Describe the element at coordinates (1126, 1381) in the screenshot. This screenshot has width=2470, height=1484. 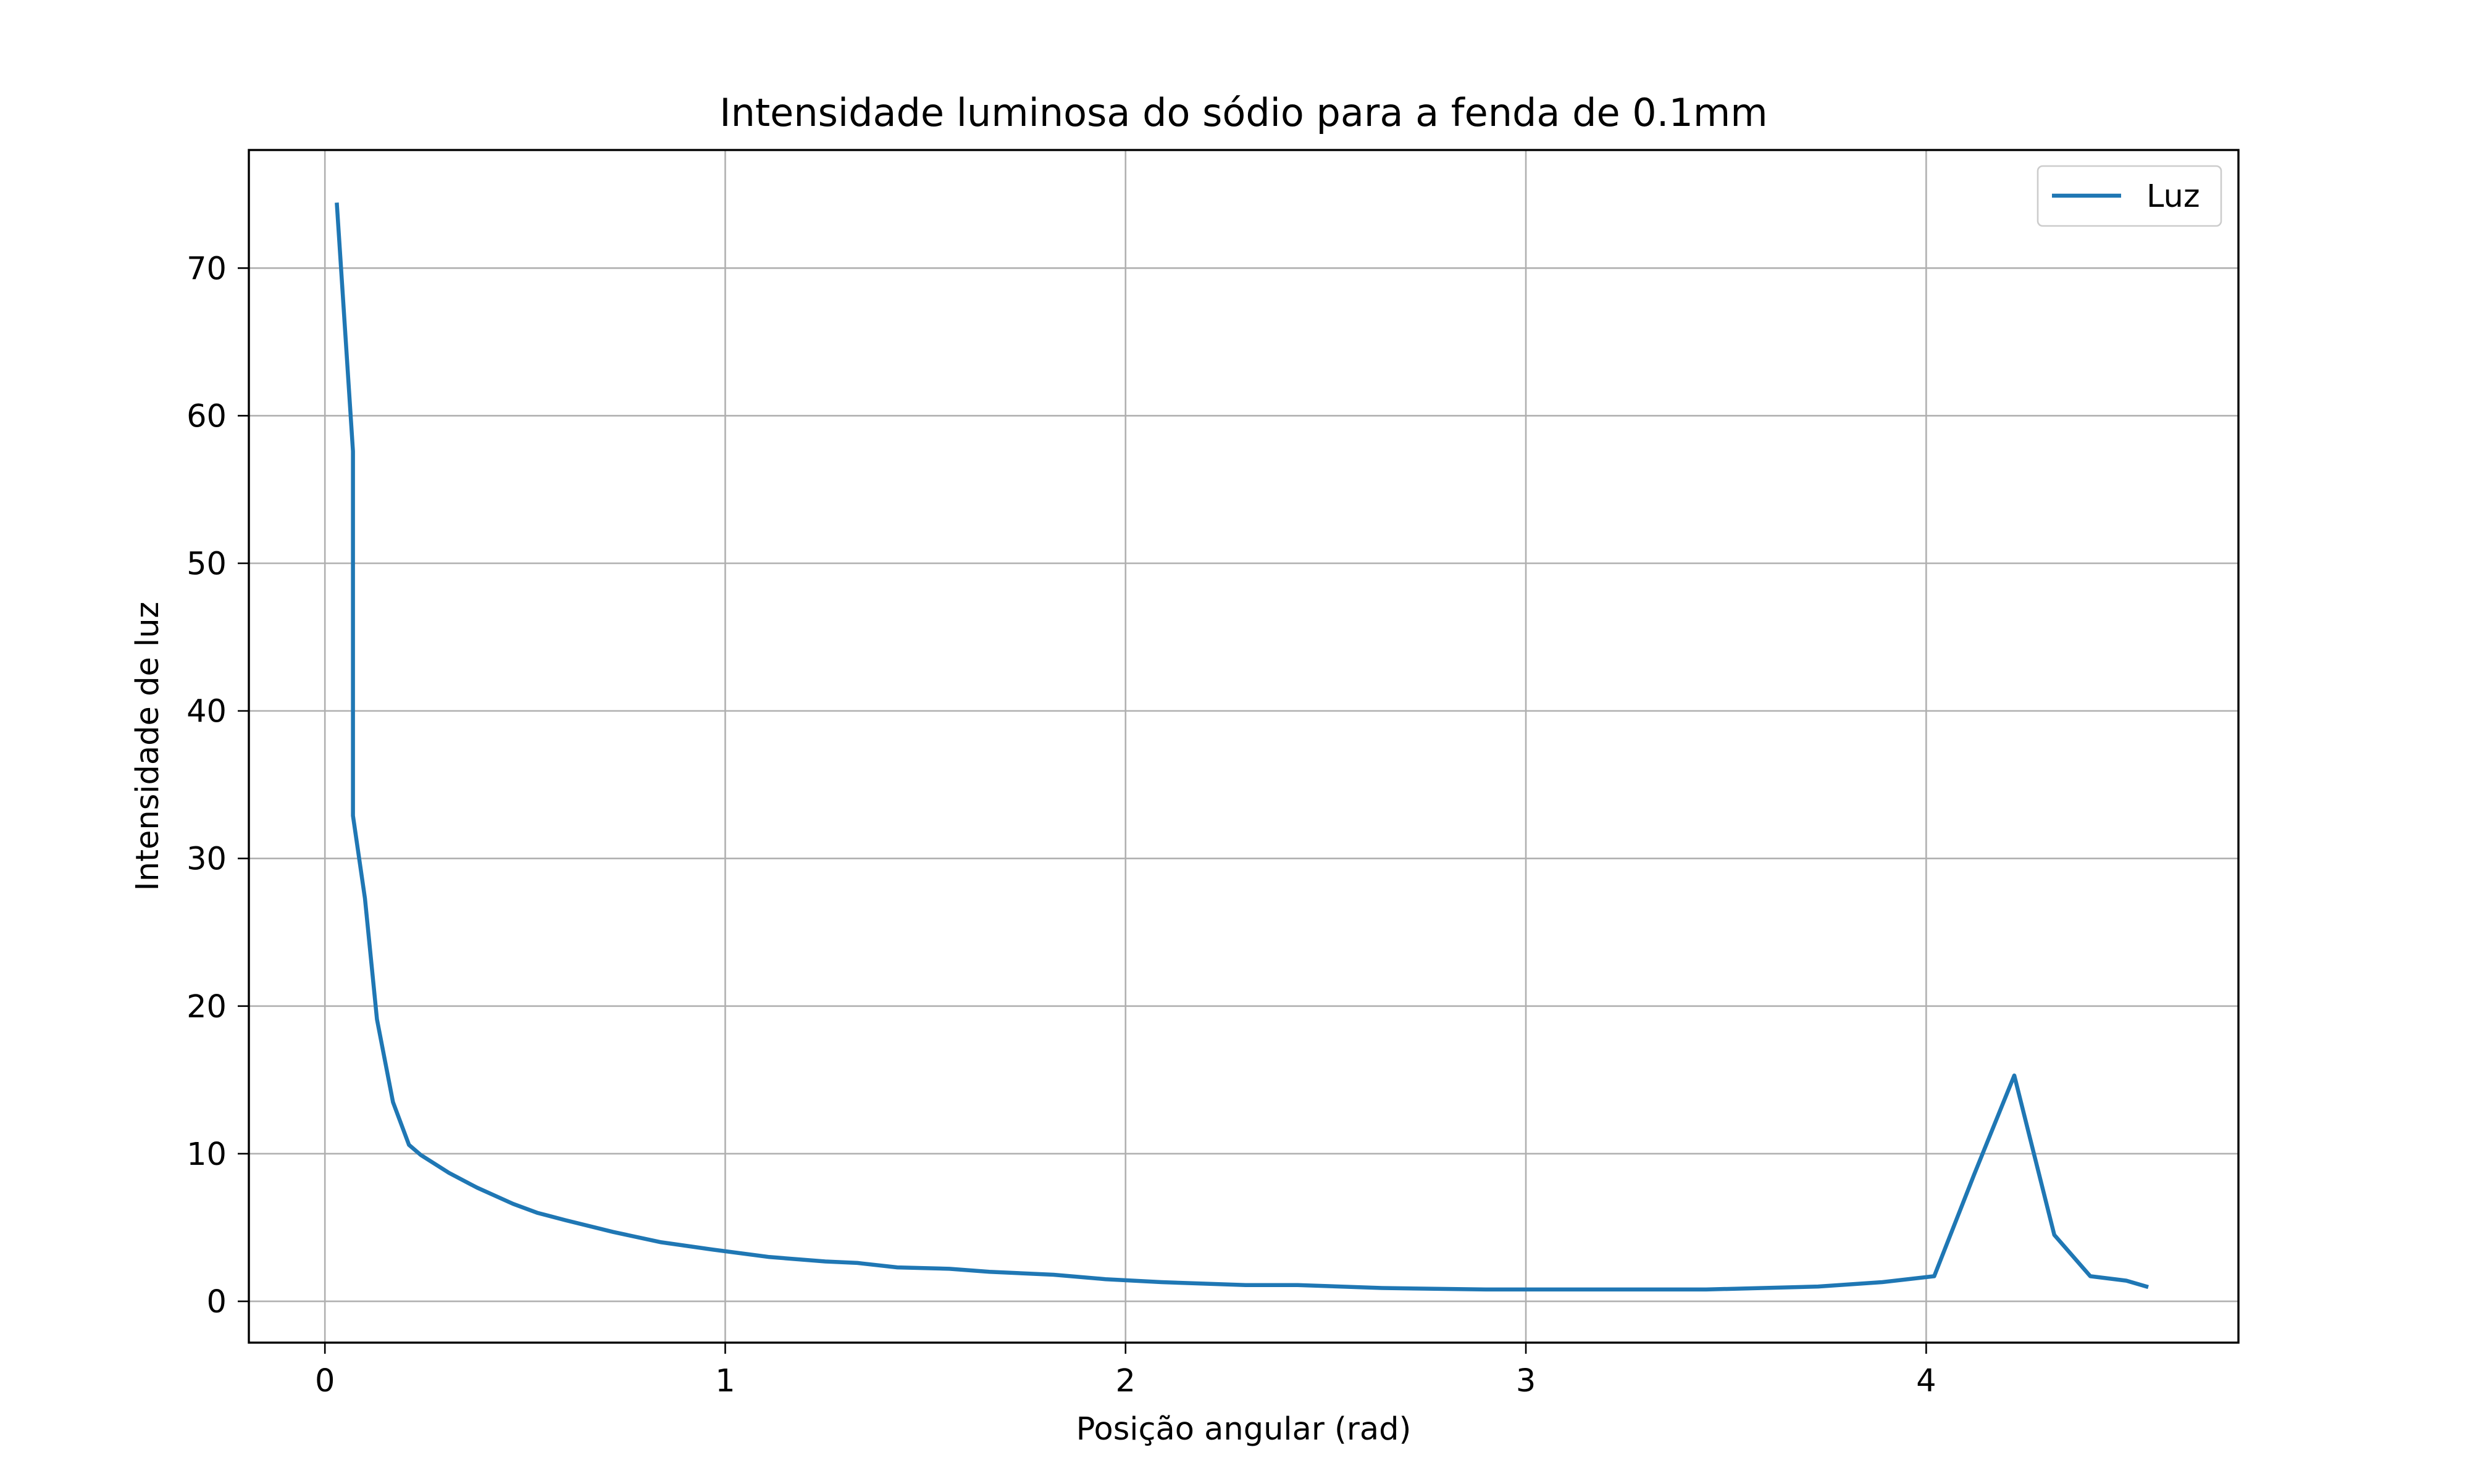
I see `x-tick-label: 2` at that location.